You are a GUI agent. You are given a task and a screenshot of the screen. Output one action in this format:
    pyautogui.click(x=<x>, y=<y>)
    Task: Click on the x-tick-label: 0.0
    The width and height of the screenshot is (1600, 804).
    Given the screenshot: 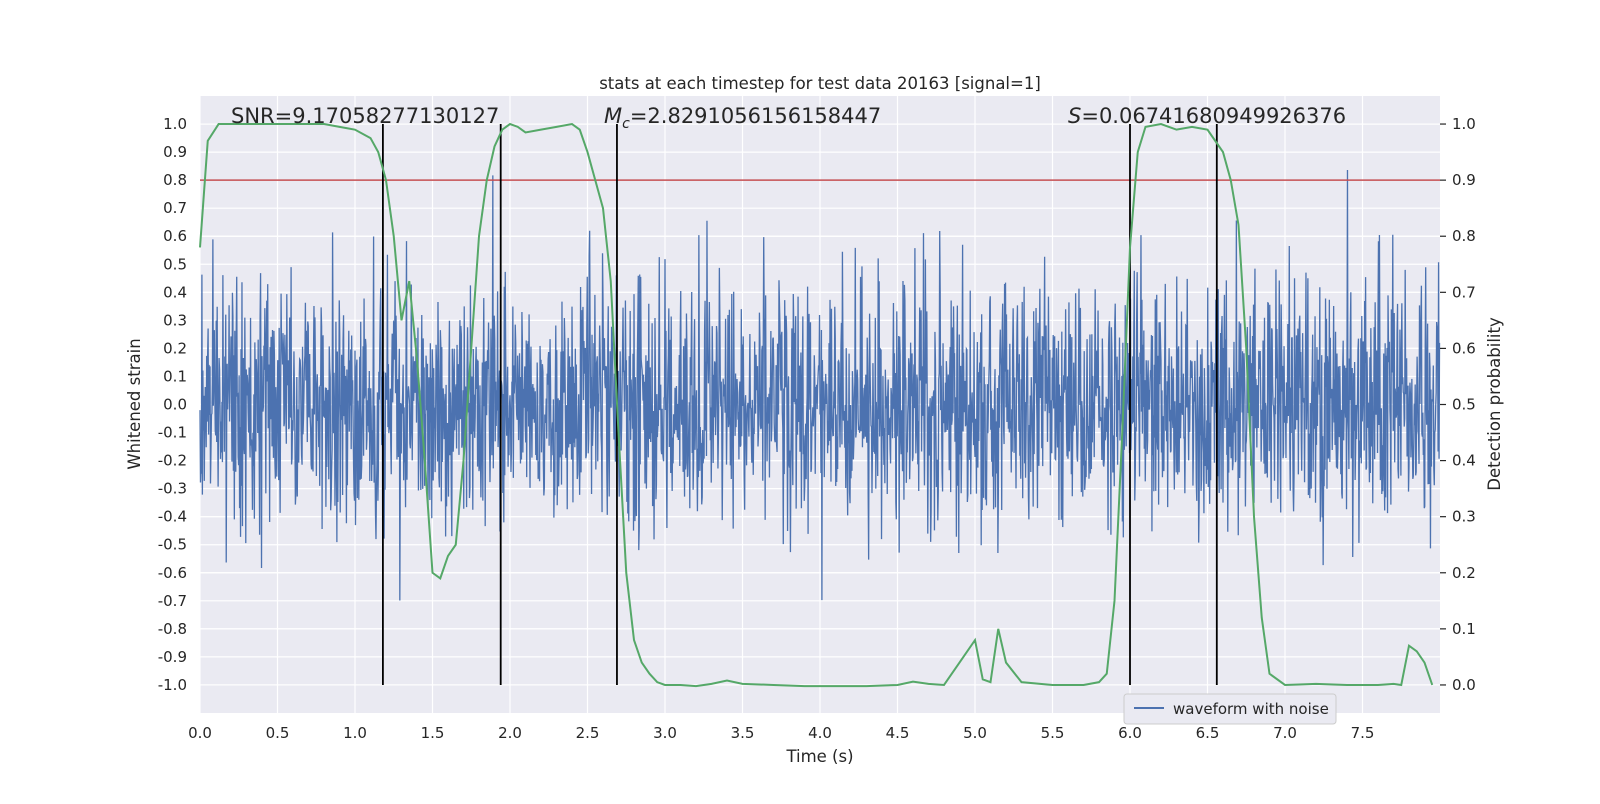 What is the action you would take?
    pyautogui.click(x=200, y=733)
    